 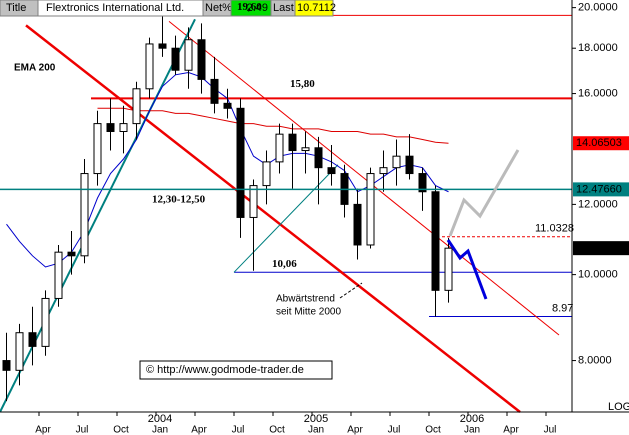 I want to click on trend-annotation: seit Mitte 2000, so click(x=308, y=312).